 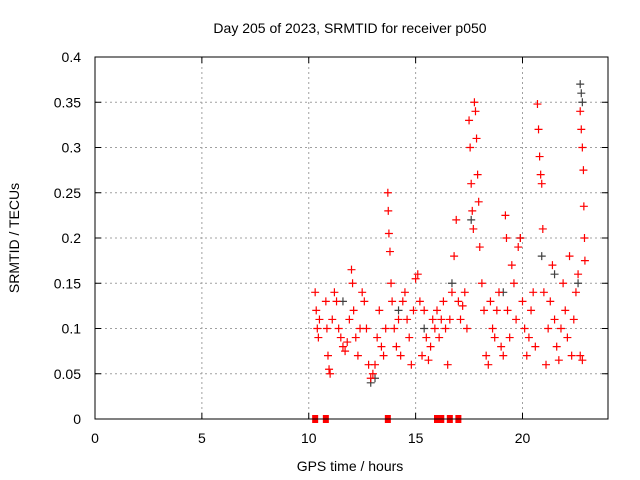 What do you see at coordinates (14, 238) in the screenshot?
I see `y-axis-label: SRMTID / TECUs` at bounding box center [14, 238].